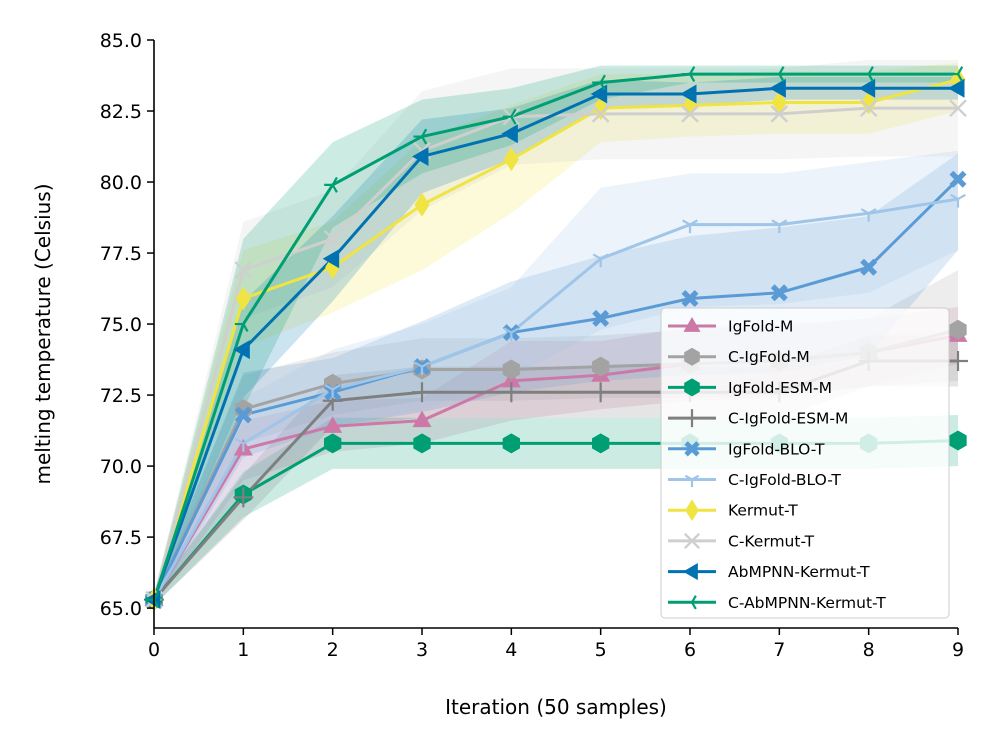  What do you see at coordinates (121, 396) in the screenshot?
I see `y-tick-label: 72.5` at bounding box center [121, 396].